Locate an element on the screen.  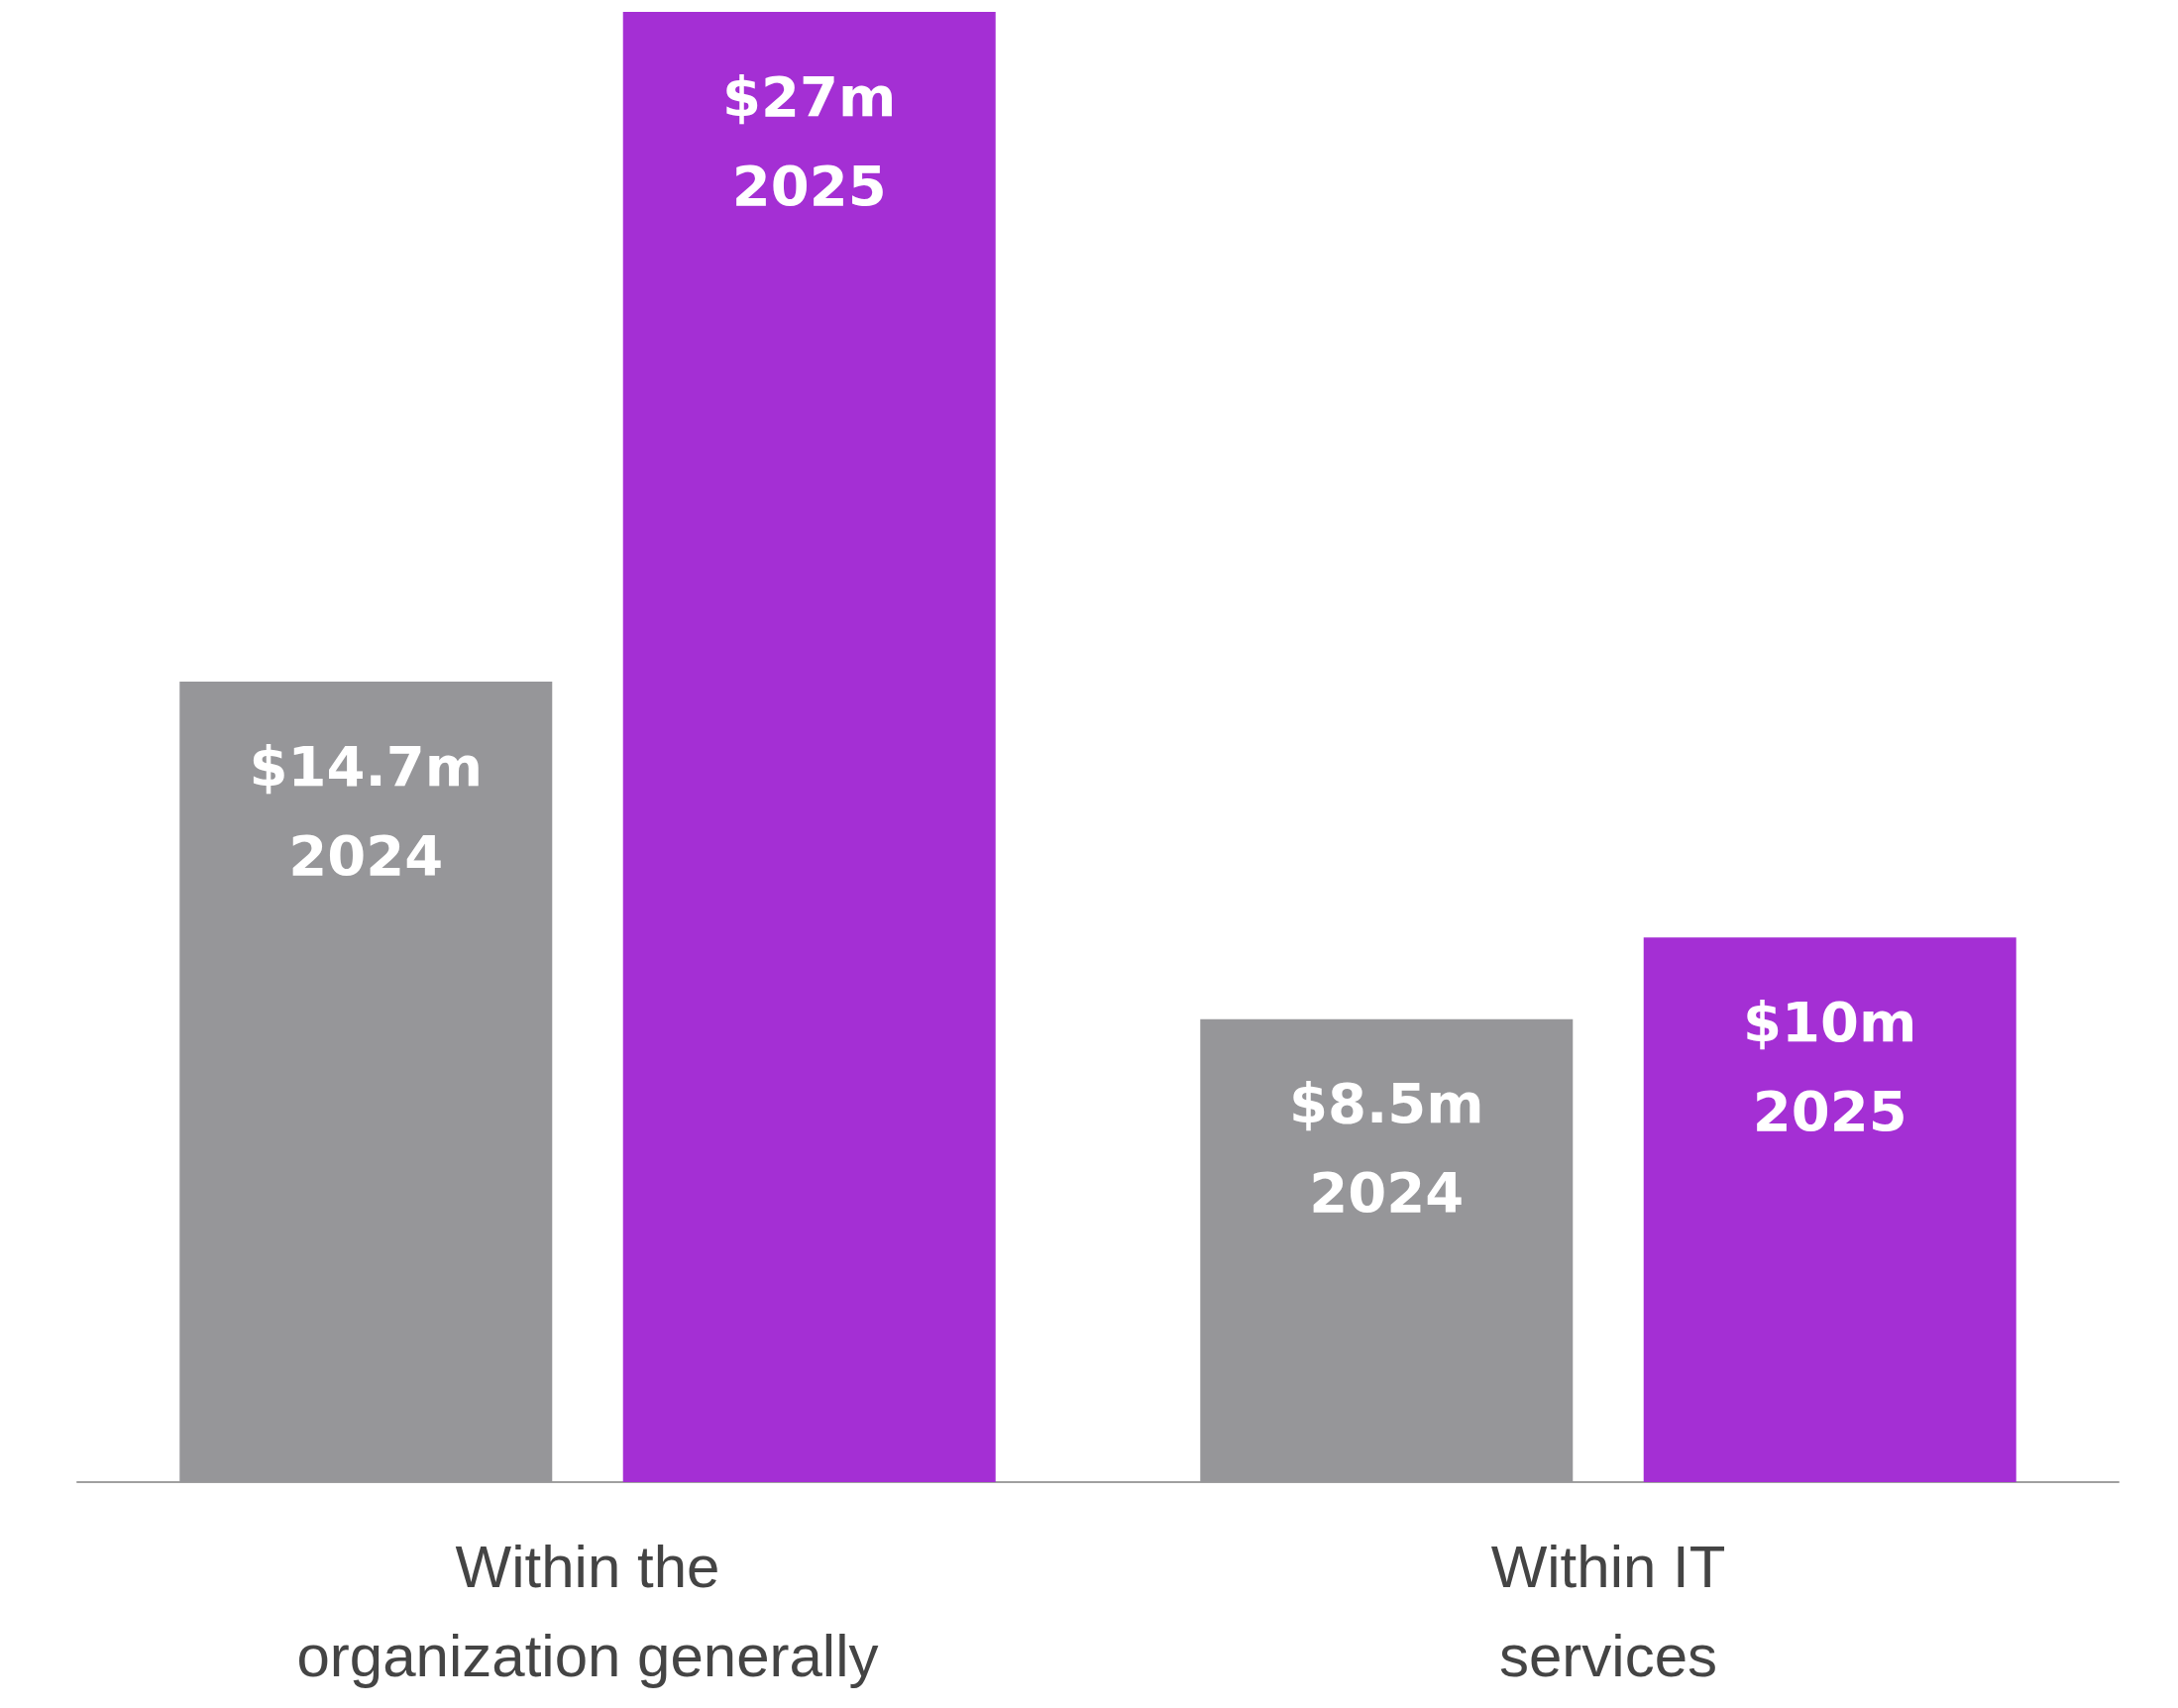
series-label: 2025 is located at coordinates (809, 185).